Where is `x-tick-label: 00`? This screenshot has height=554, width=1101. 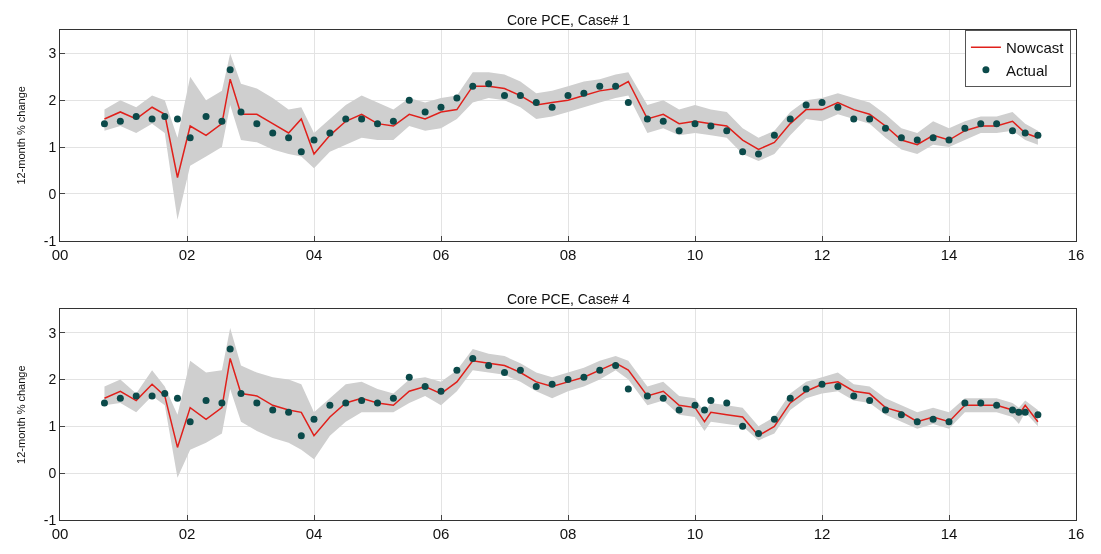
x-tick-label: 00 is located at coordinates (60, 533).